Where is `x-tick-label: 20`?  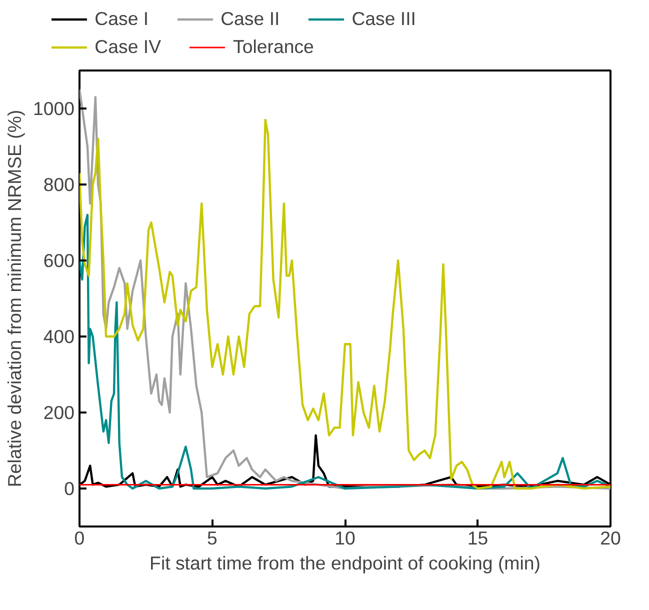
x-tick-label: 20 is located at coordinates (610, 538).